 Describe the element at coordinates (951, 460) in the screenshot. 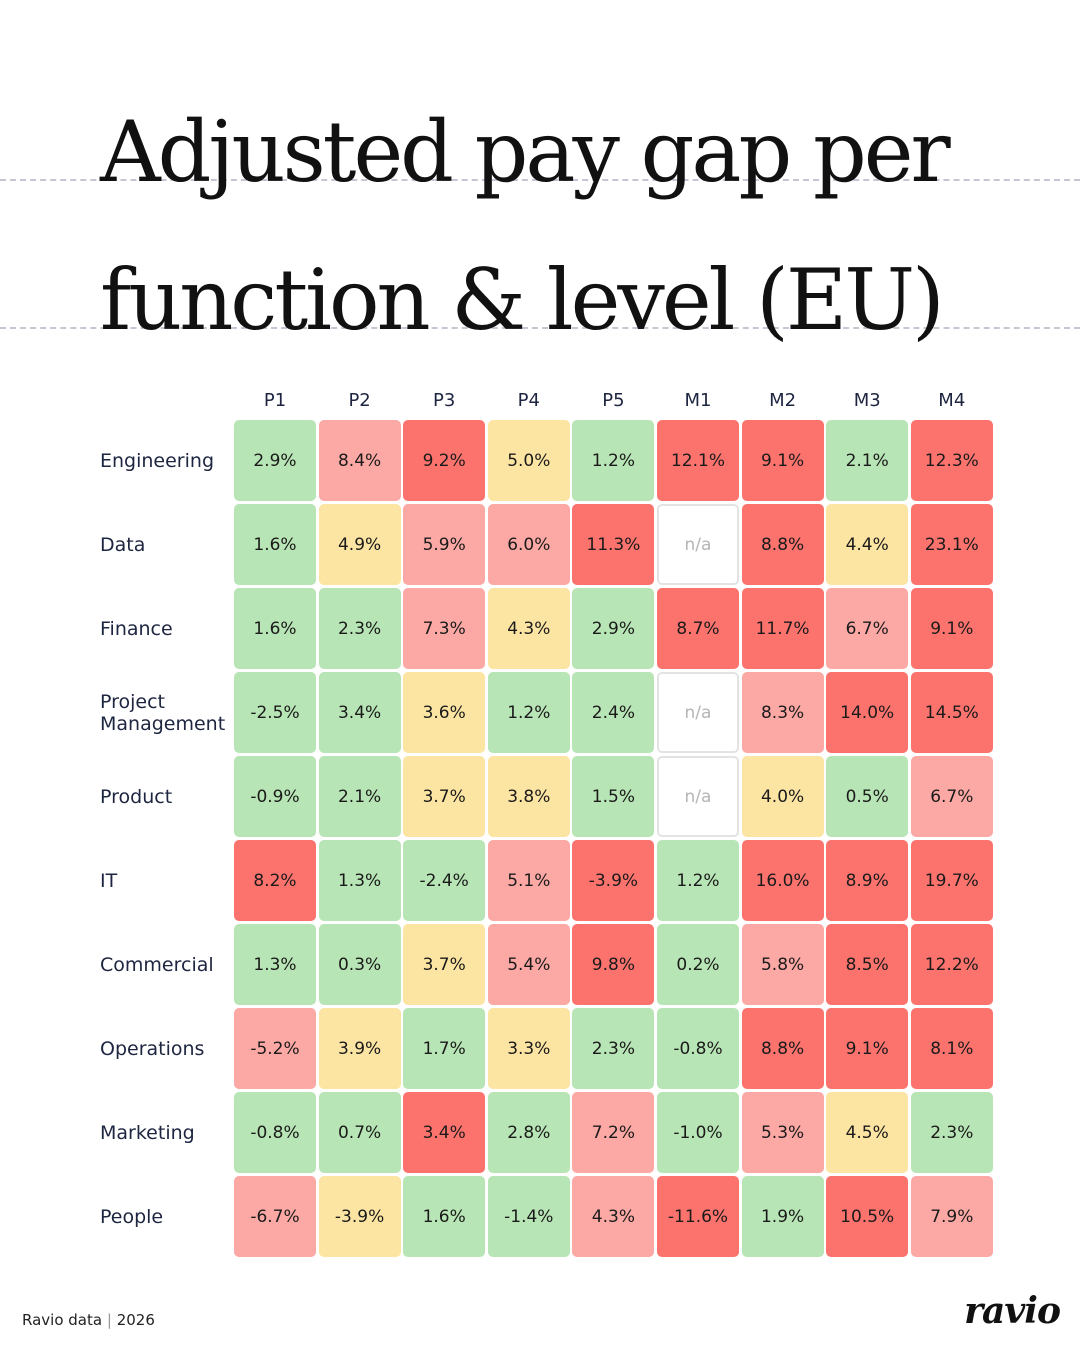

I see `cell: 12.3%` at that location.